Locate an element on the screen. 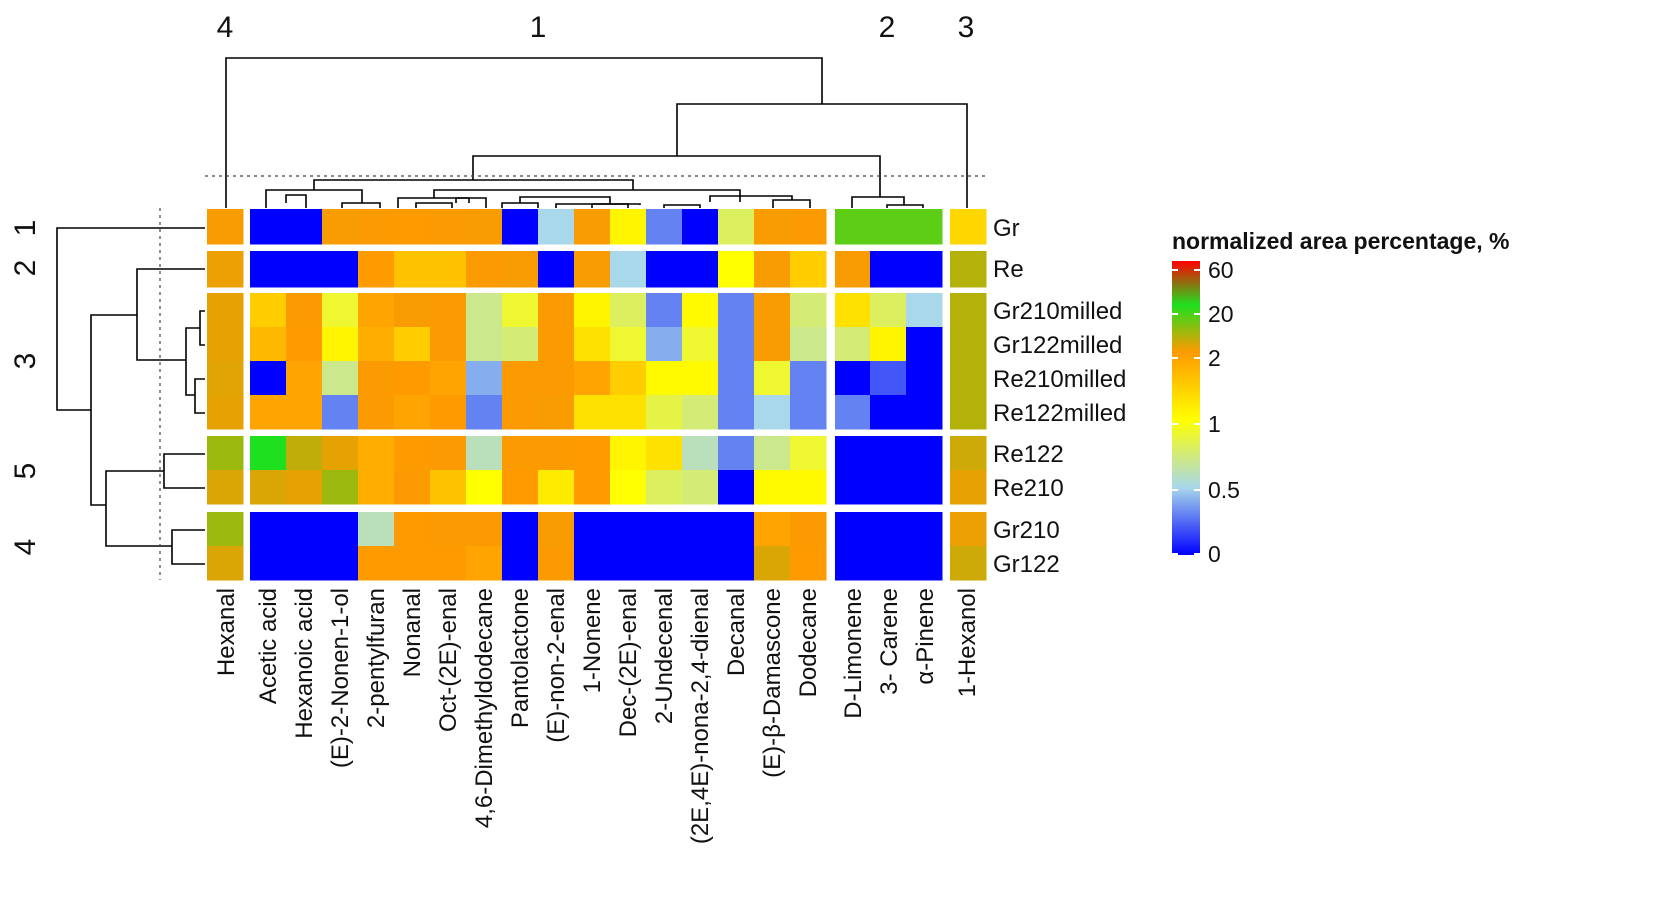 This screenshot has height=923, width=1654. legend-ticks is located at coordinates (1186, 412).